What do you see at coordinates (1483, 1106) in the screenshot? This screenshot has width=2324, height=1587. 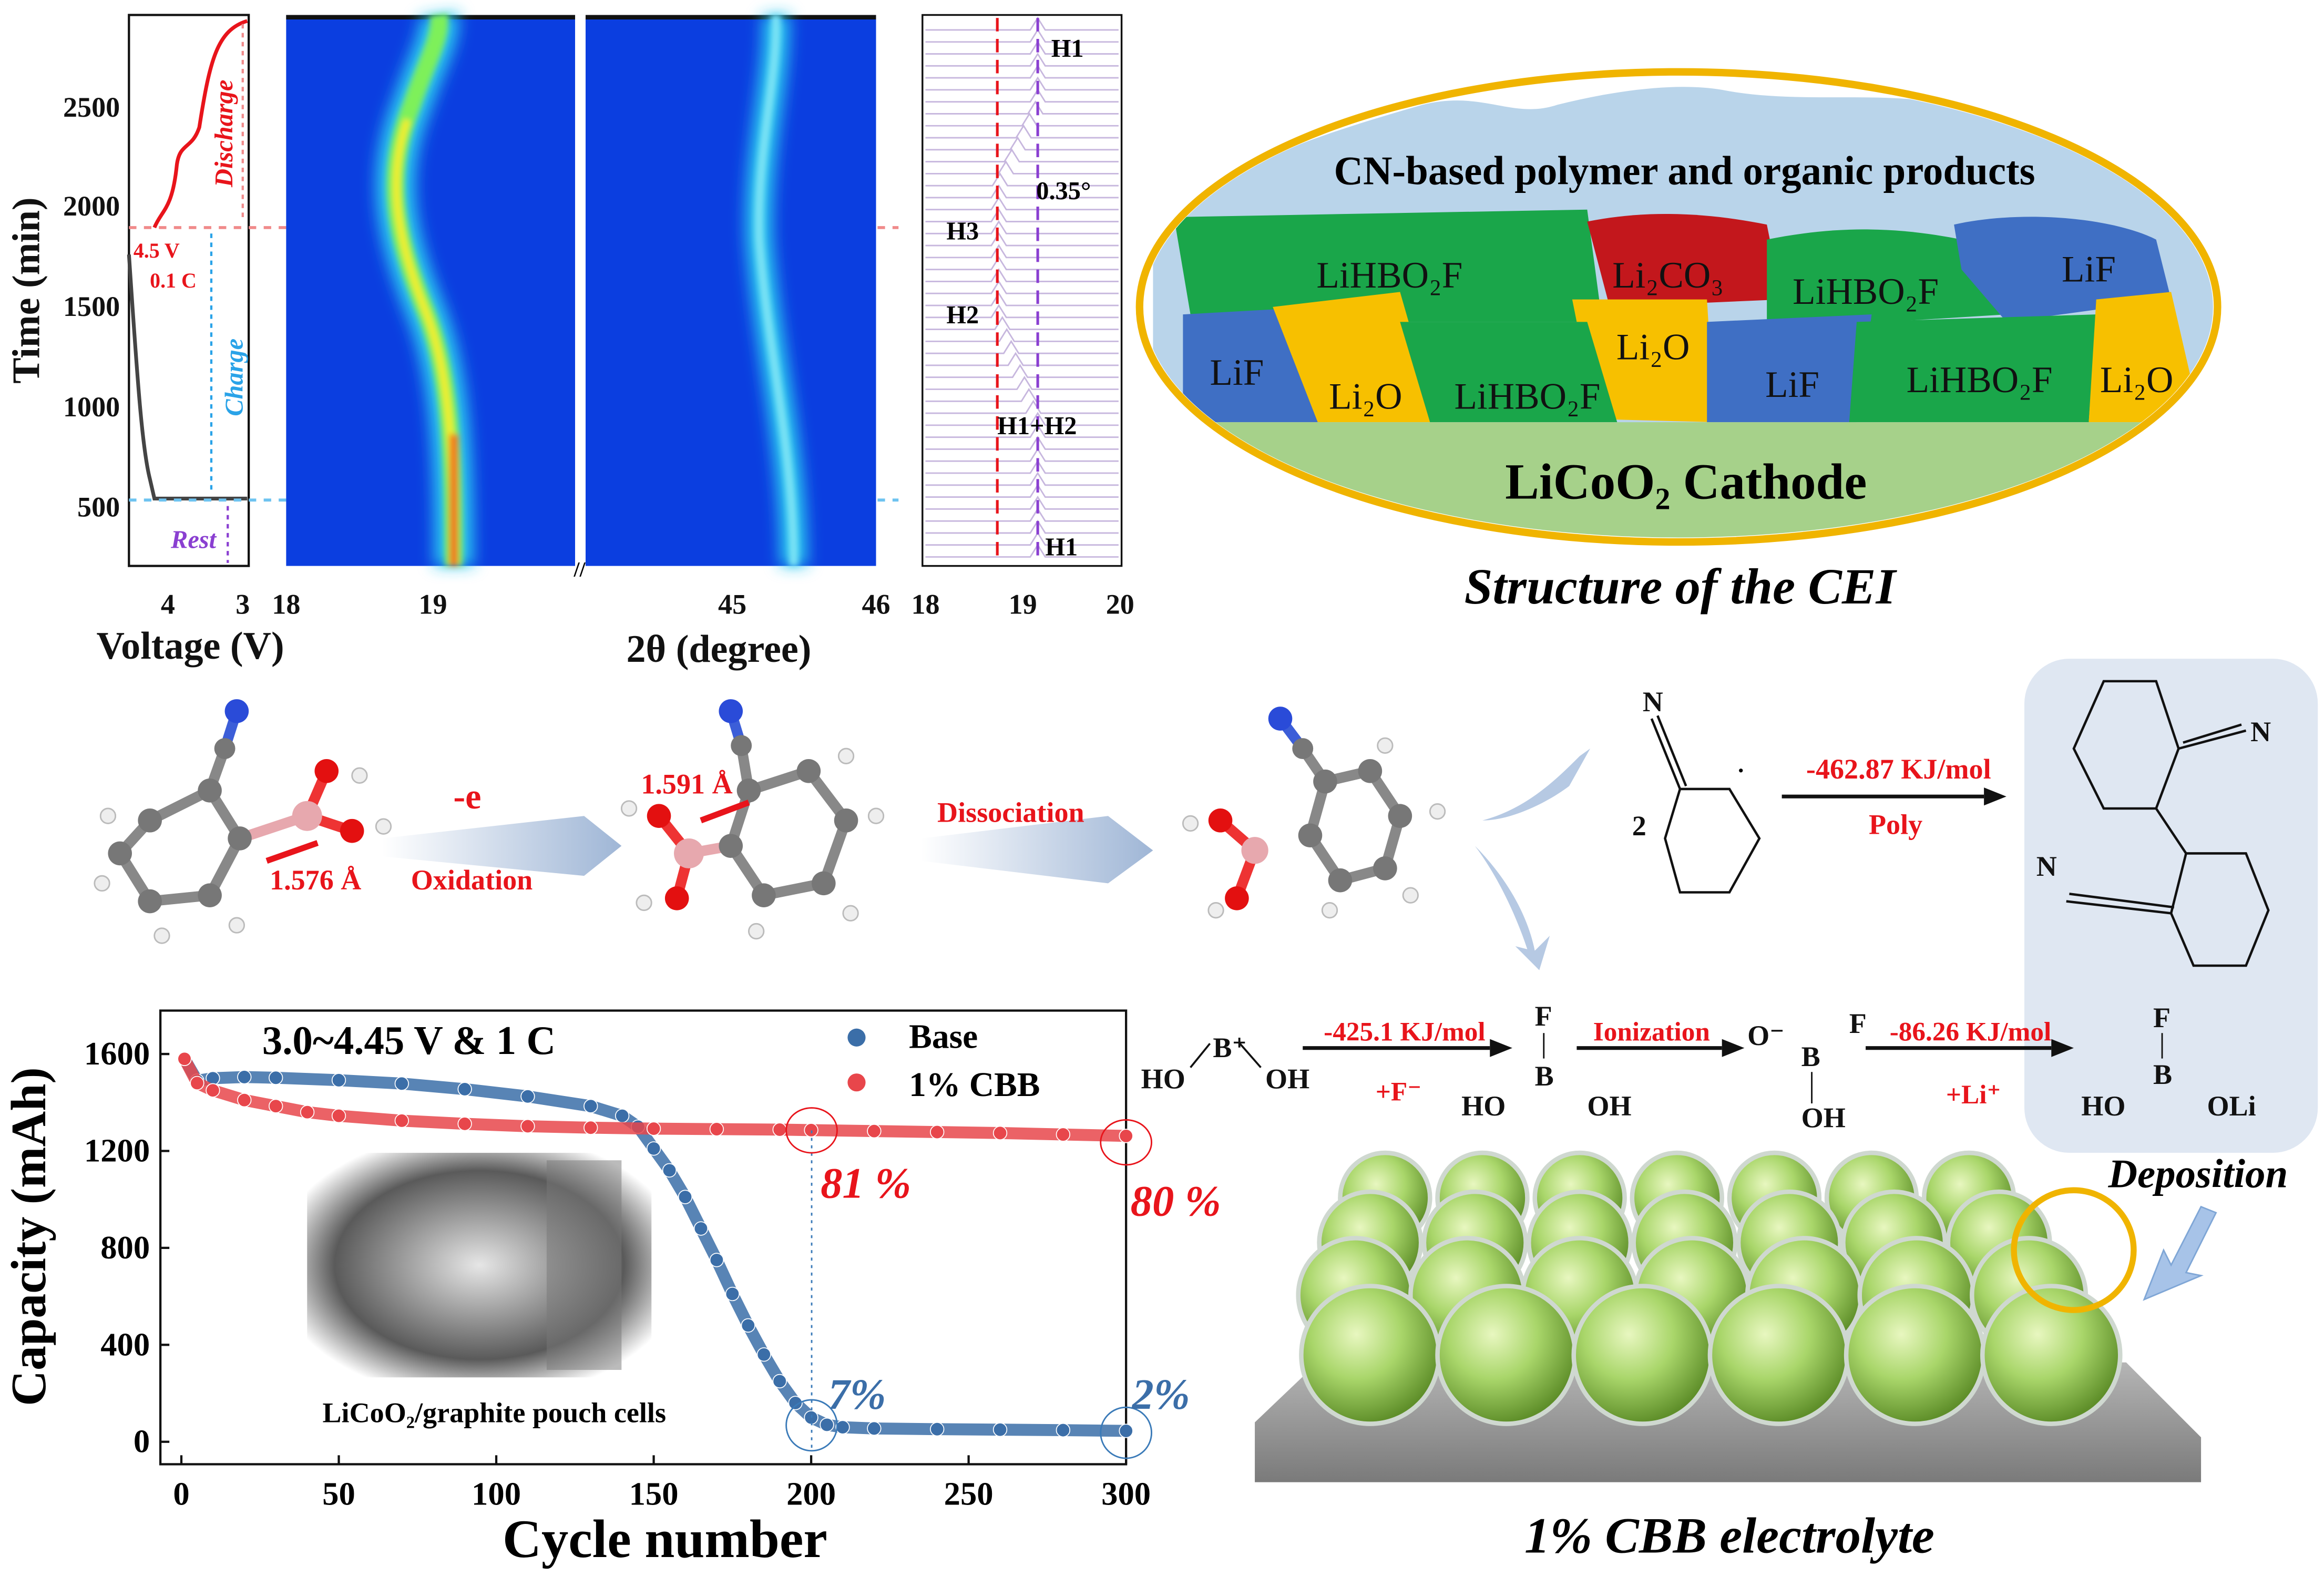 I see `species-ho: HO` at bounding box center [1483, 1106].